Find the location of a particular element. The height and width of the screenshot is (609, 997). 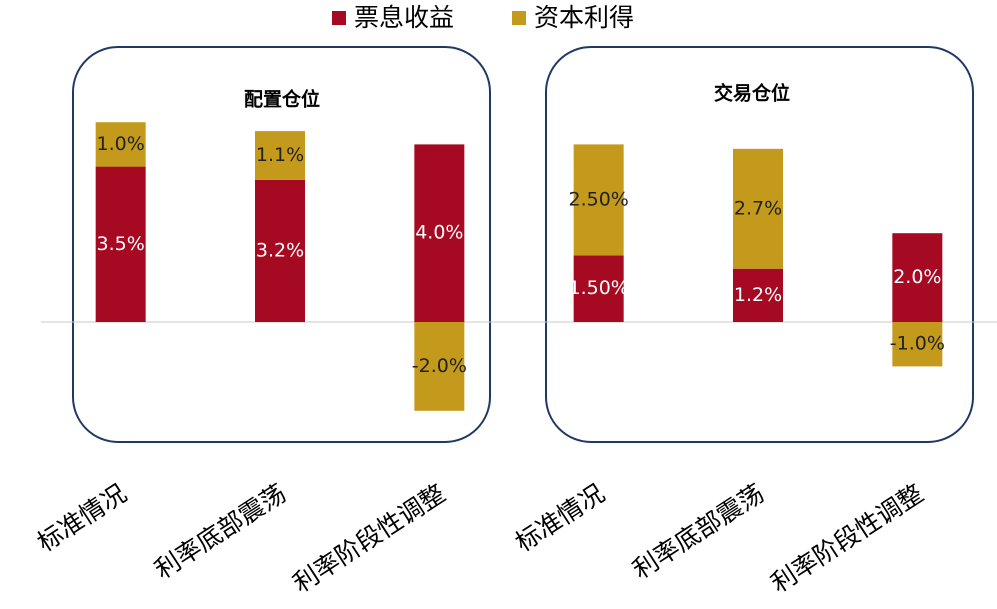

legend-label: 票息收益 is located at coordinates (404, 17).